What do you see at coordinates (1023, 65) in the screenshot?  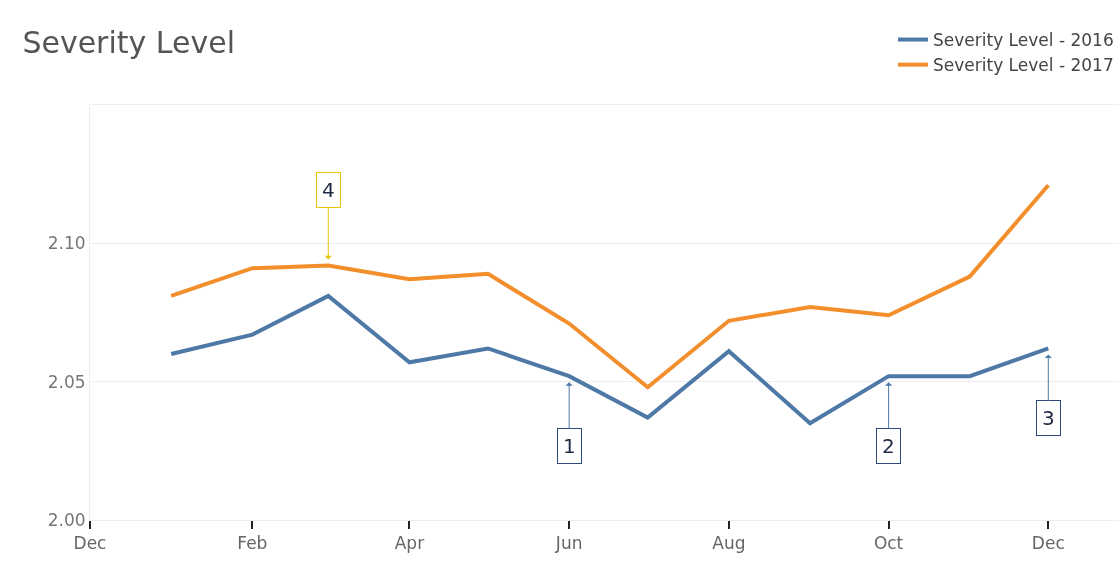 I see `legend-label: Severity Level - 2017` at bounding box center [1023, 65].